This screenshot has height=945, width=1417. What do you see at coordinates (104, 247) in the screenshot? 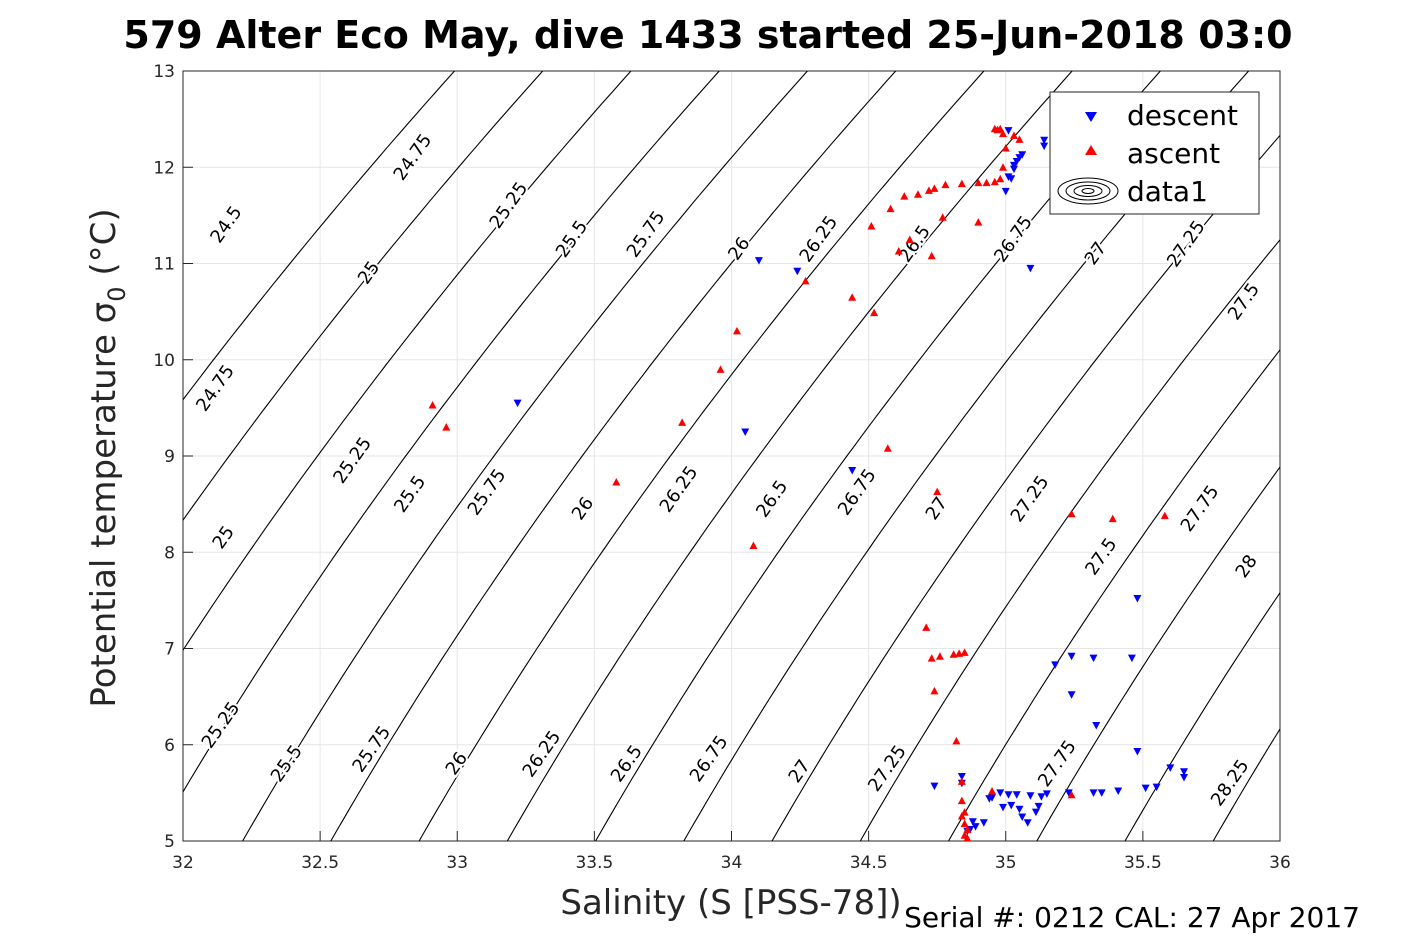
I see `y-axis-label-unit: (°C)` at bounding box center [104, 247].